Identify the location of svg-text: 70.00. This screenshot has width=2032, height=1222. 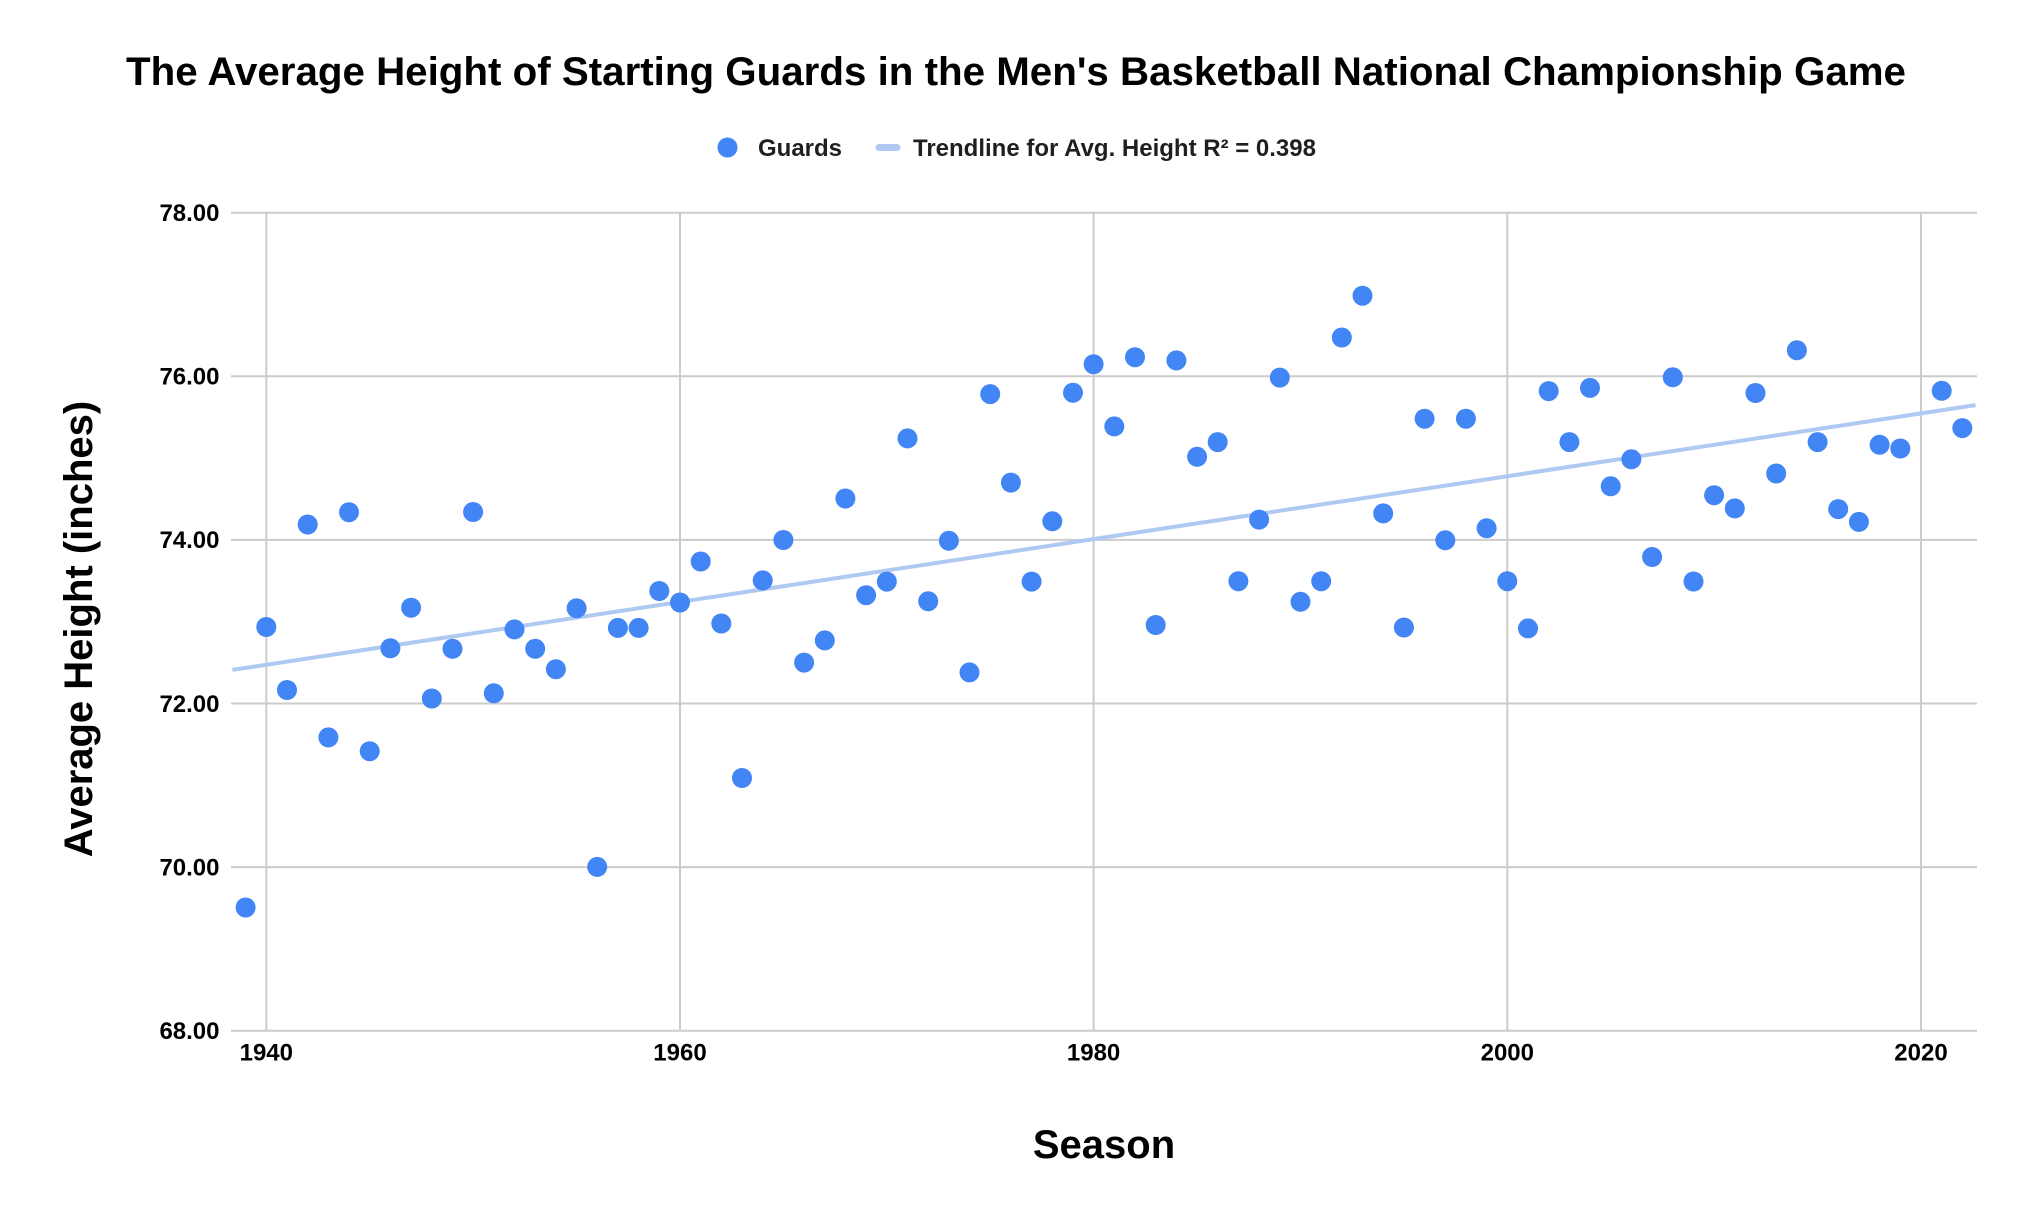
(189, 867).